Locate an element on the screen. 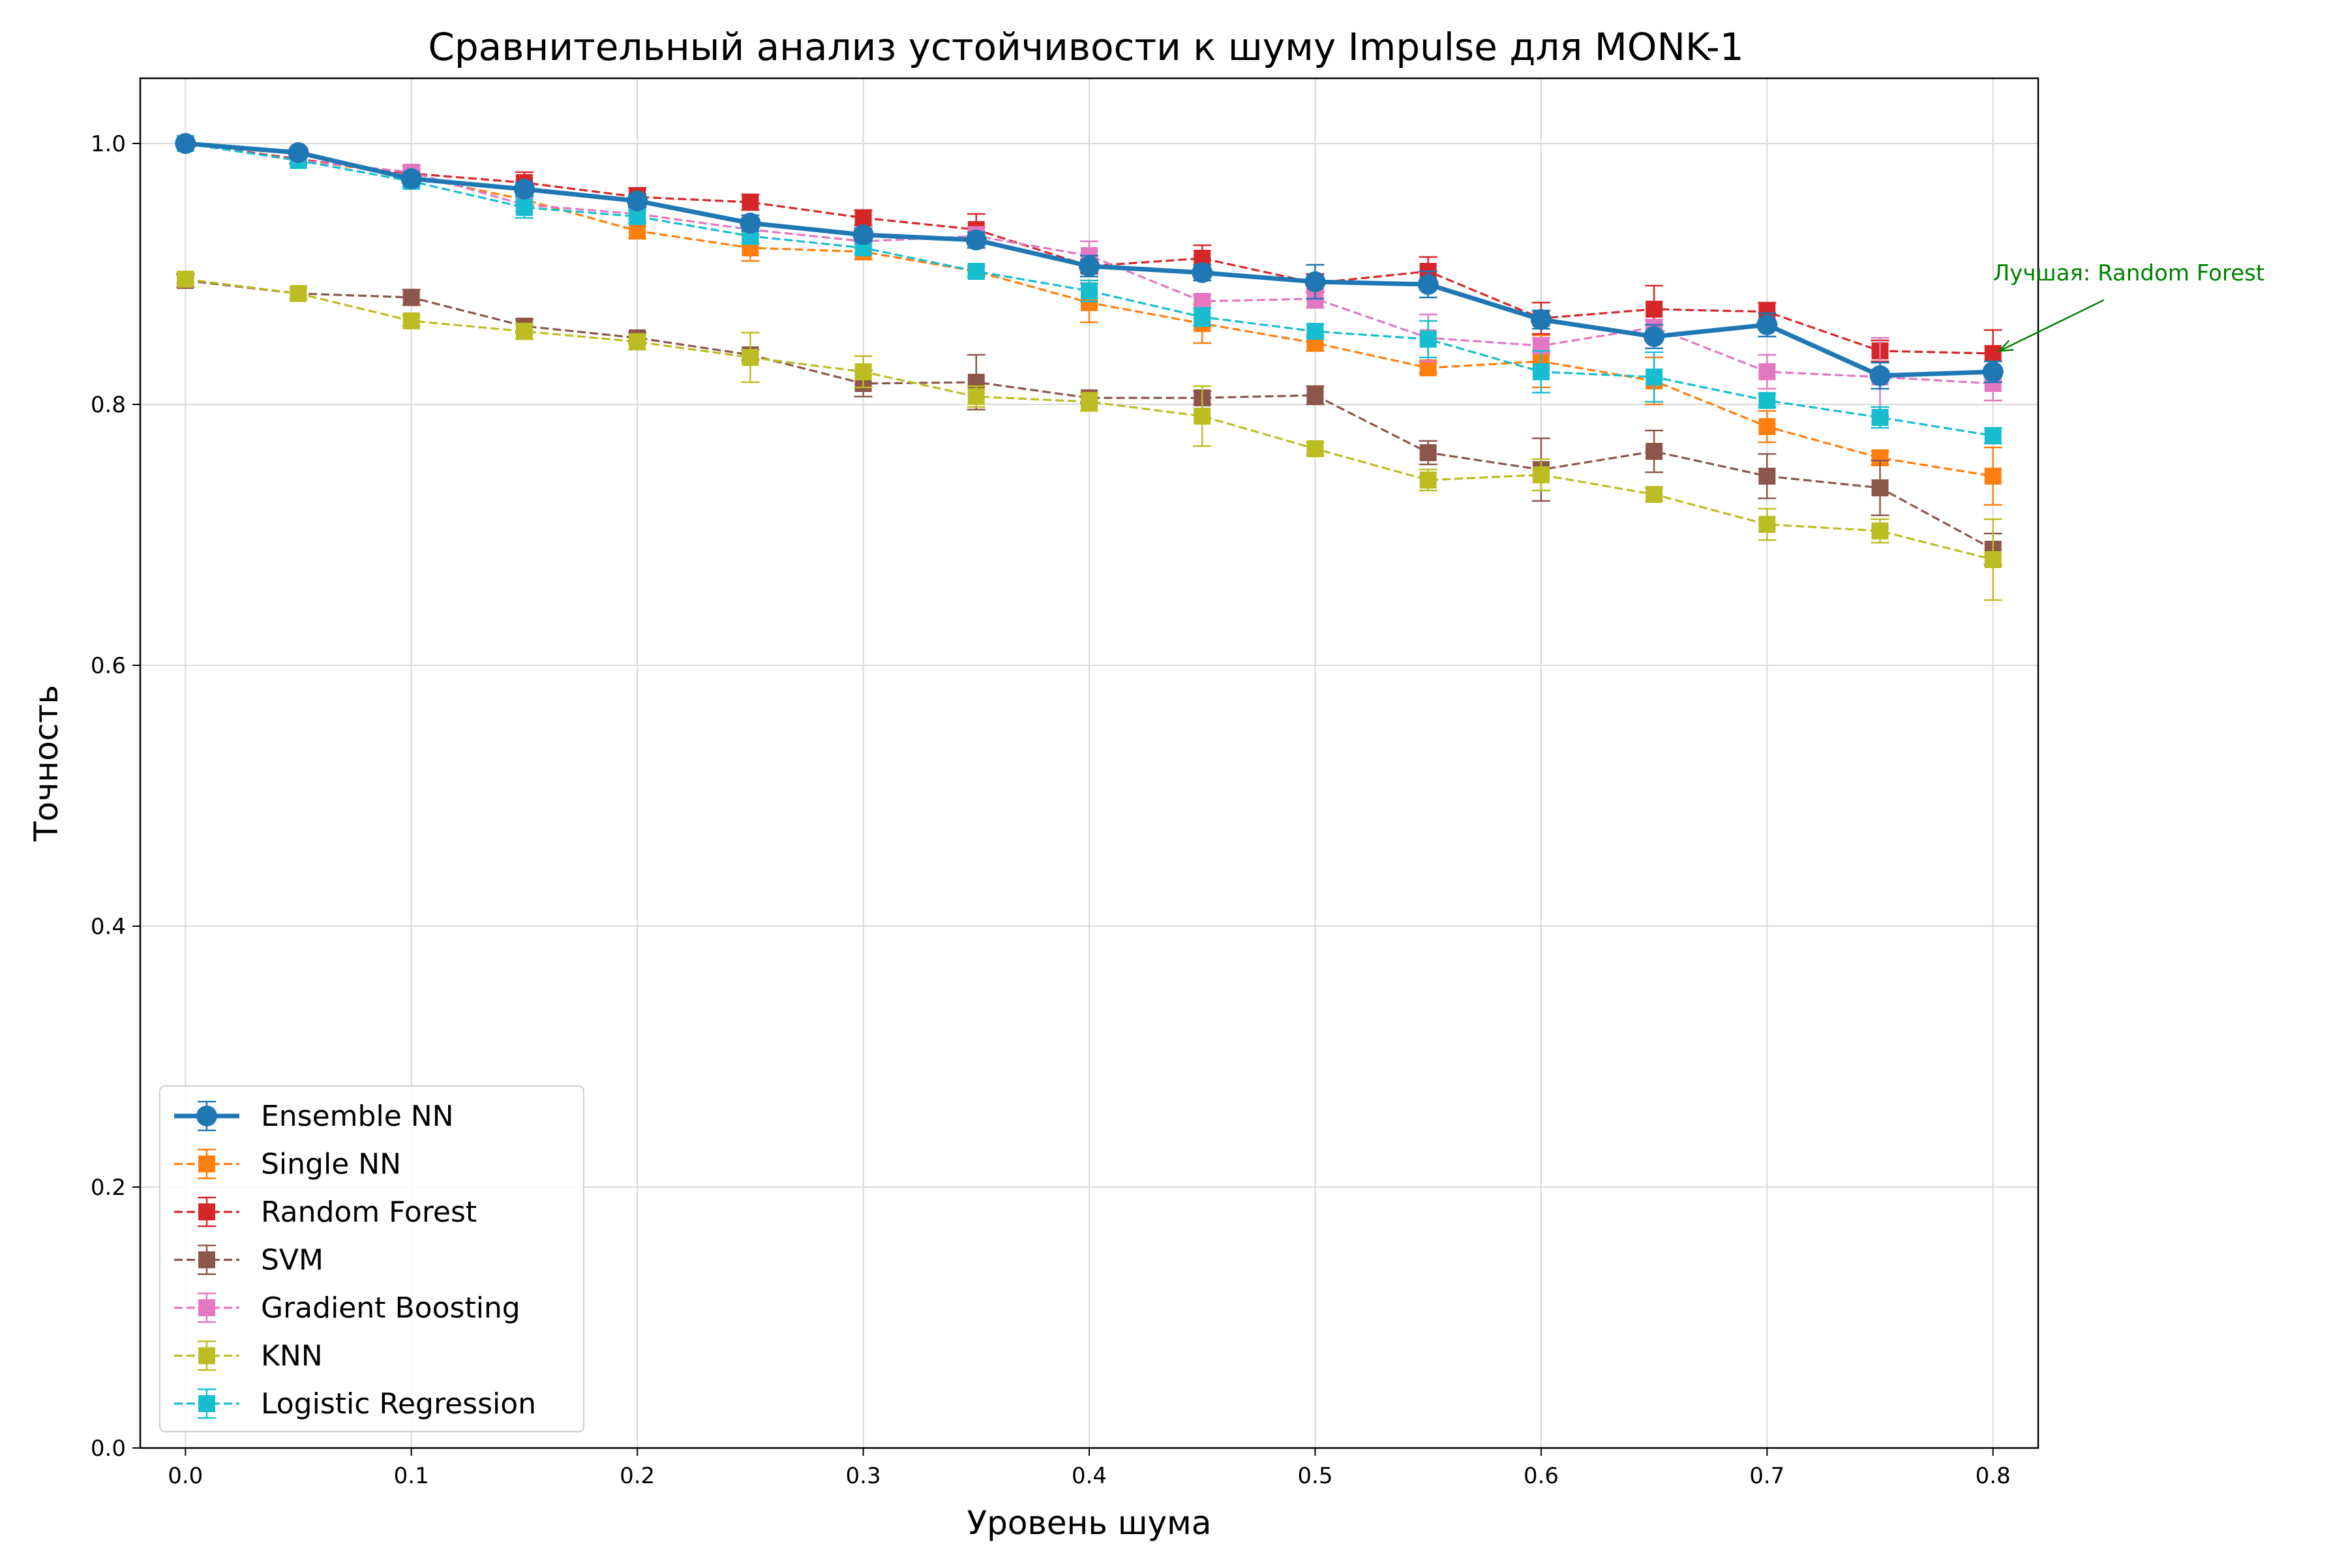 The height and width of the screenshot is (1568, 2348). y-tick-label: 1.0 is located at coordinates (108, 144).